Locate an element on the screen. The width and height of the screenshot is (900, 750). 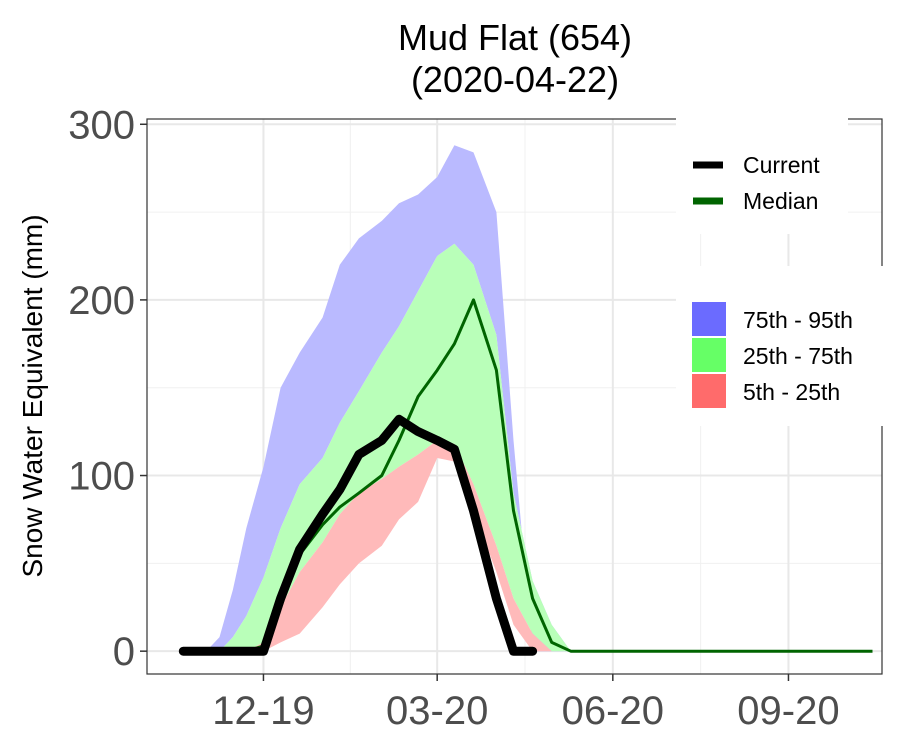
legend-label-current: Current is located at coordinates (781, 165).